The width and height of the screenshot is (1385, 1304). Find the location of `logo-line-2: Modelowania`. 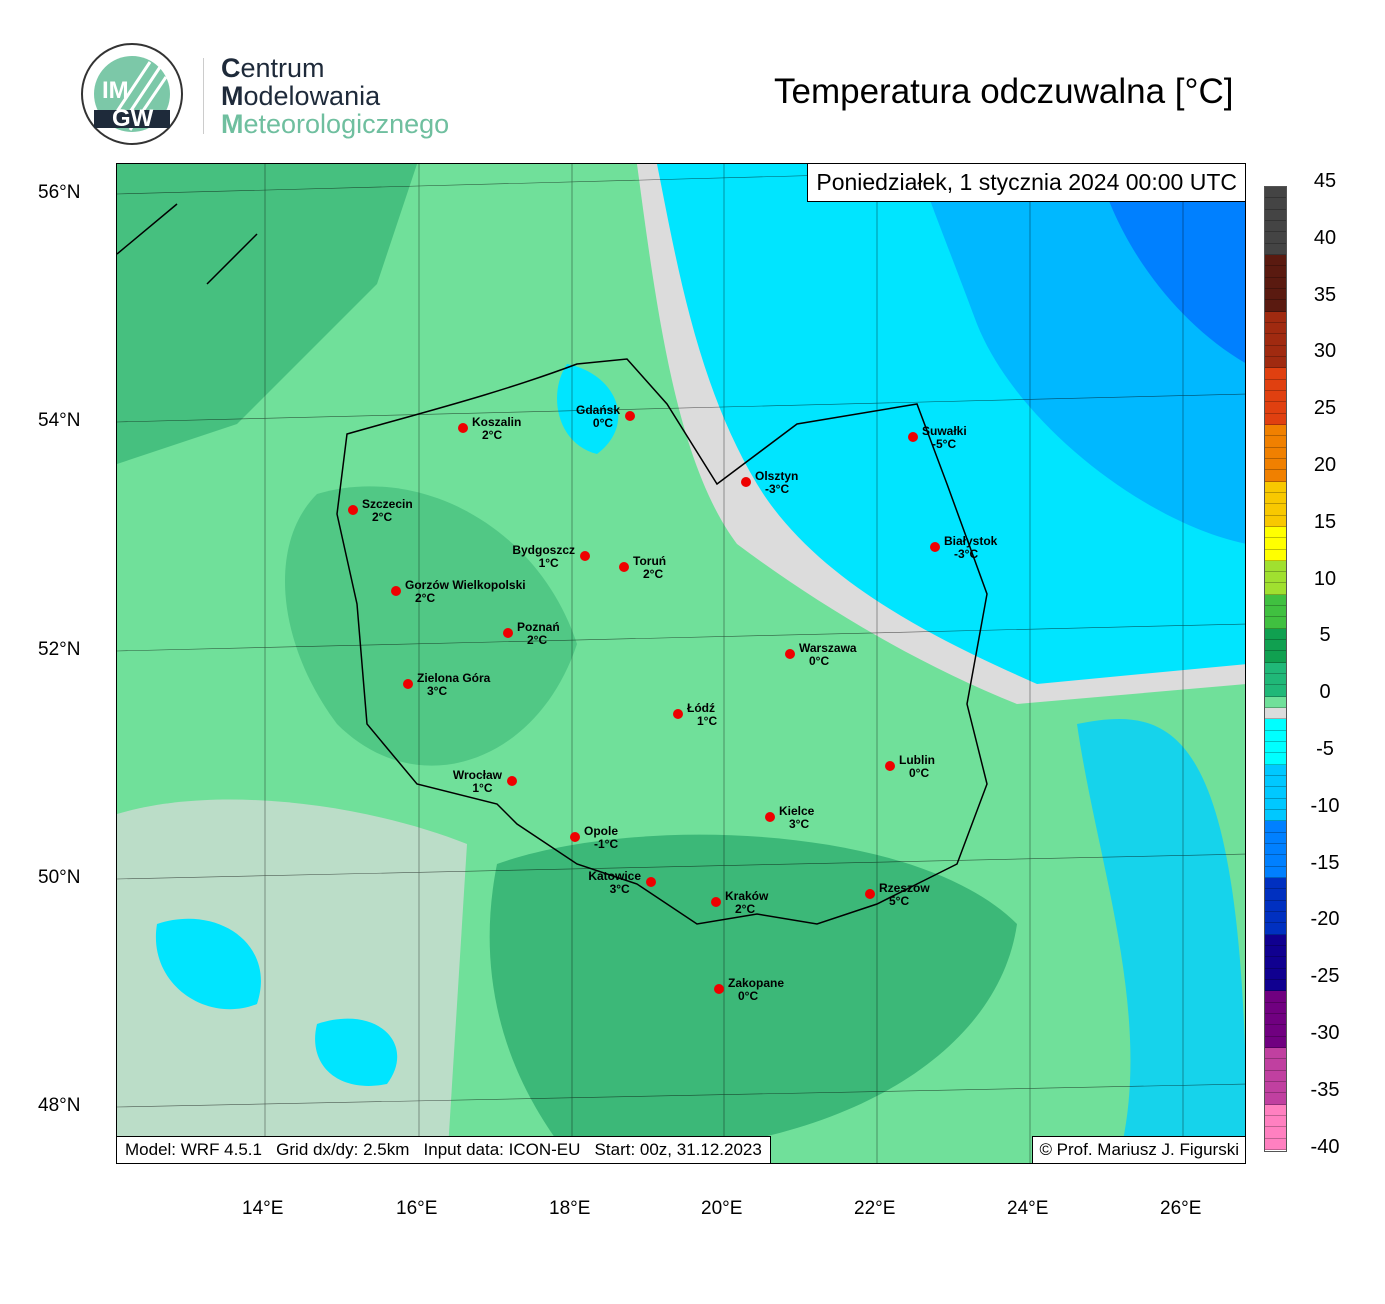

logo-line-2: Modelowania is located at coordinates (301, 96).